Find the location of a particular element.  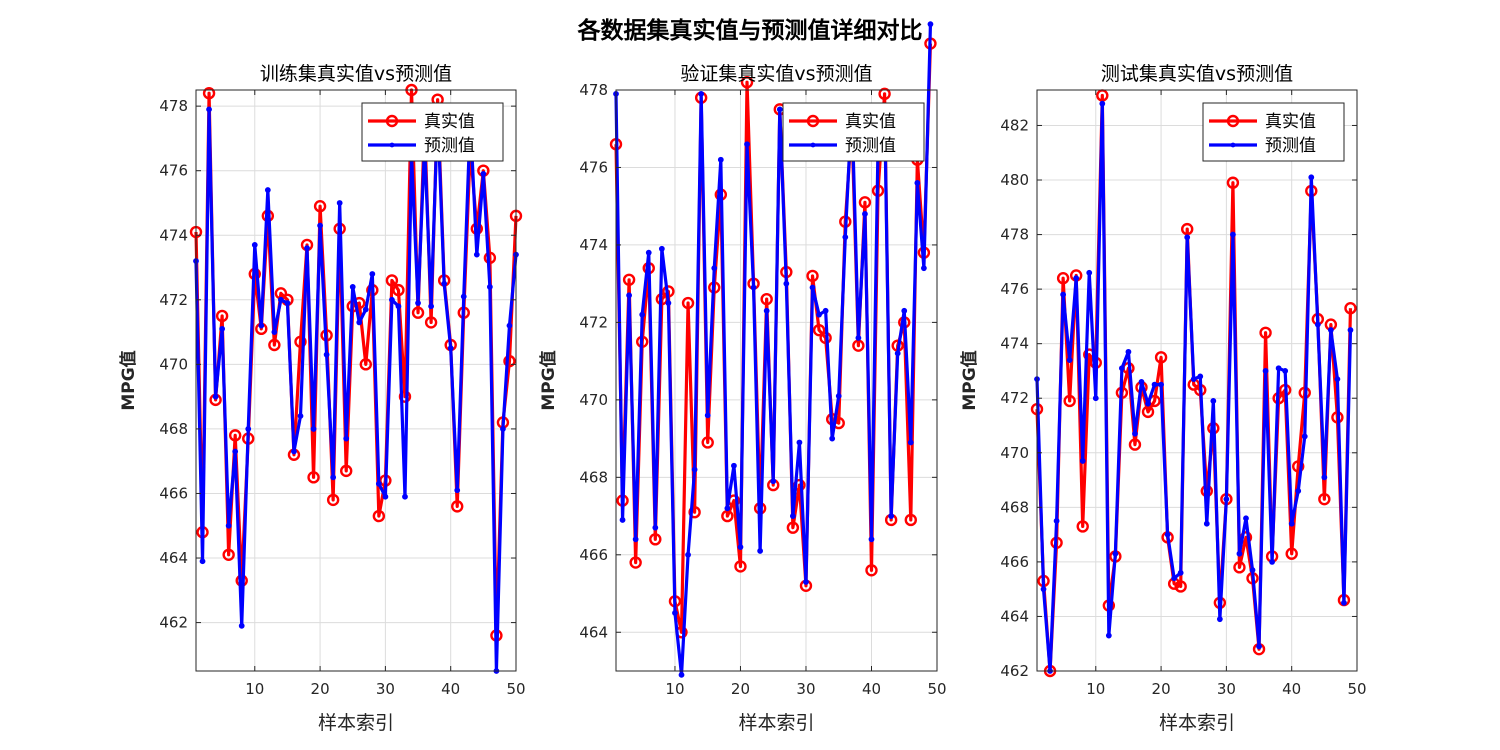

y-tick-label: 474 is located at coordinates (1014, 344).